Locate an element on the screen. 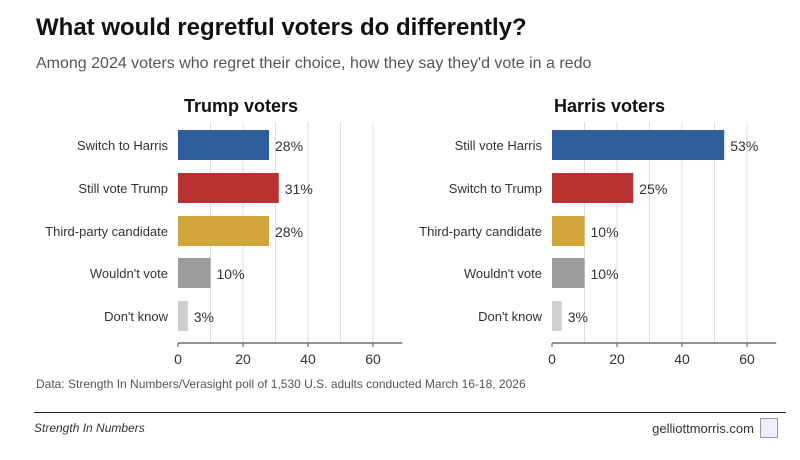  category-label: Still vote Harris is located at coordinates (499, 145).